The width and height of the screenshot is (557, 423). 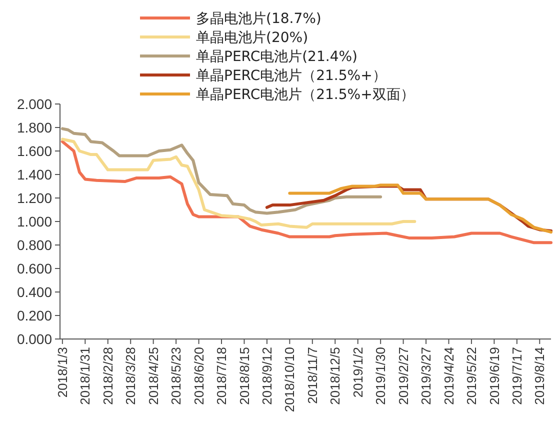 I want to click on y-tick-label: 0.000, so click(x=34, y=338).